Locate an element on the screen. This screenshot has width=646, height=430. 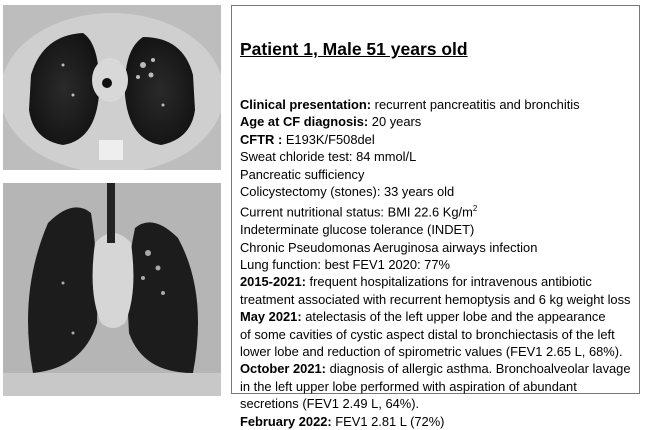
detail-line: Lung function: best FEV1 2020: 77% is located at coordinates (435, 264).